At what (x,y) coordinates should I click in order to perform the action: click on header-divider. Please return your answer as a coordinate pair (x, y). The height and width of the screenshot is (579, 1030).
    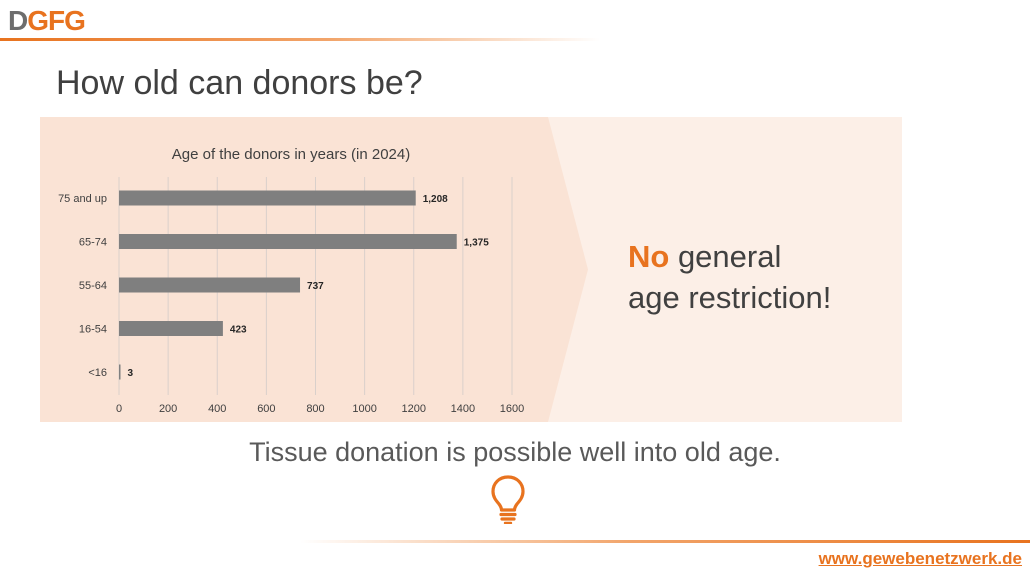
    Looking at the image, I should click on (300, 39).